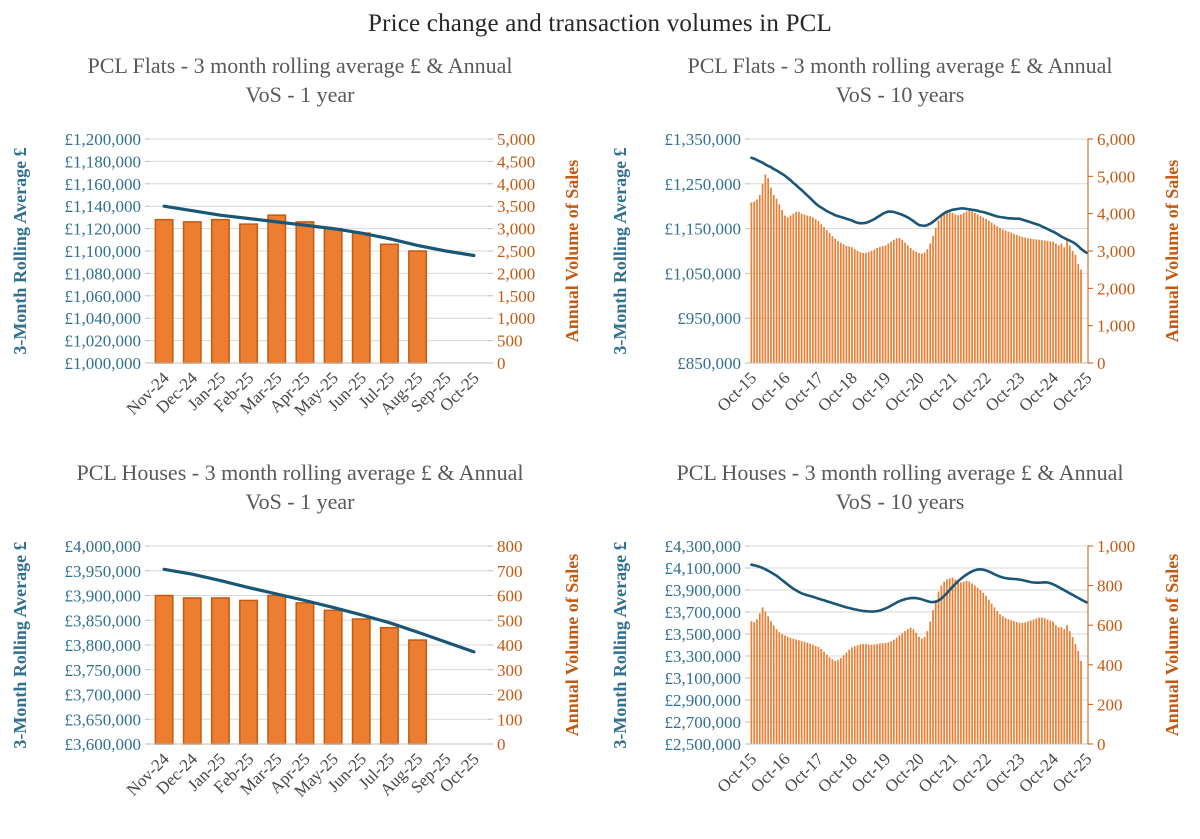 The image size is (1200, 839). I want to click on svg-text: £3,800,000, so click(103, 645).